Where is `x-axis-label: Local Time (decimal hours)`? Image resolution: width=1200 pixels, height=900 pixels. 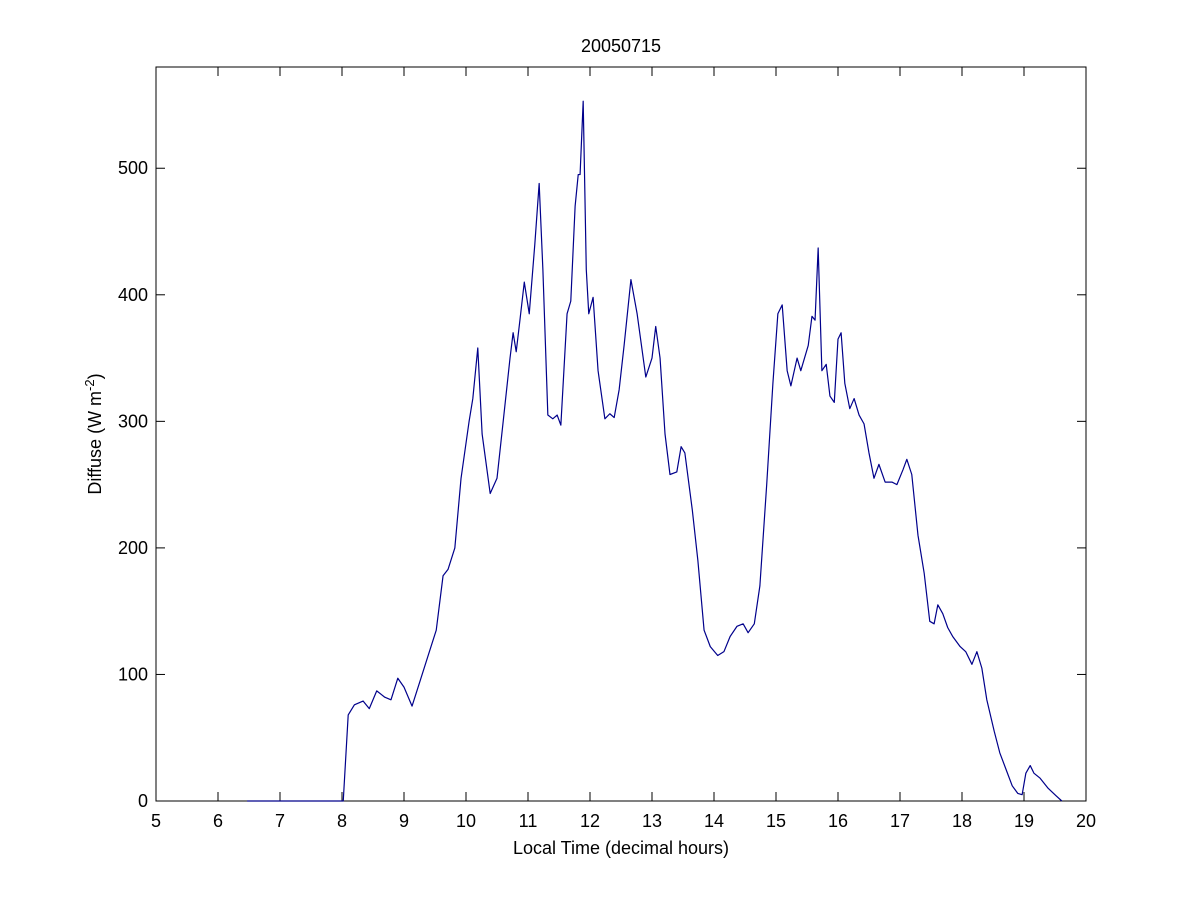
x-axis-label: Local Time (decimal hours) is located at coordinates (621, 848).